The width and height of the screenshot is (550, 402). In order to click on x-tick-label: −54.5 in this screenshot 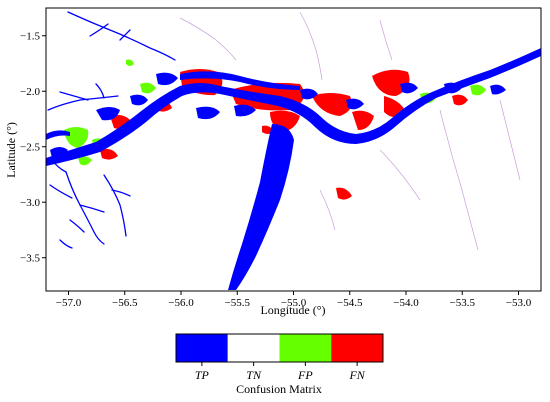, I will do `click(350, 303)`.